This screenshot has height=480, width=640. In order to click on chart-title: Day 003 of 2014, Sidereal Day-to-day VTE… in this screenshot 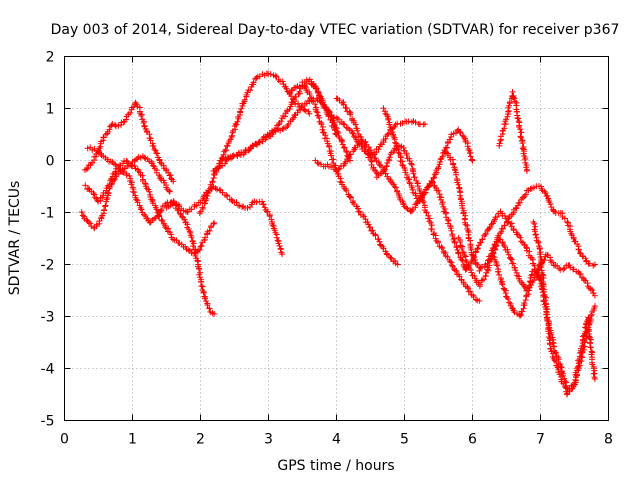, I will do `click(335, 30)`.